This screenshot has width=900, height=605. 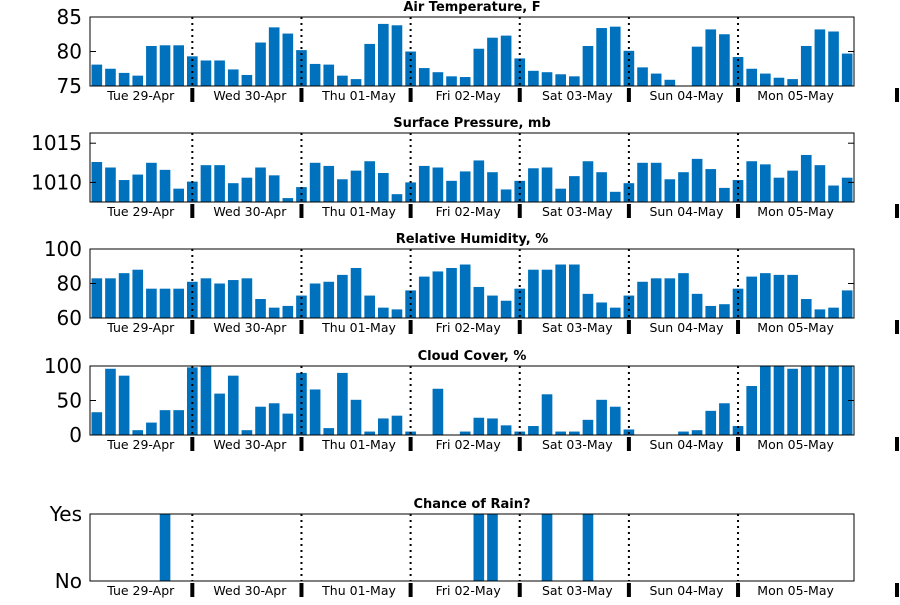 What do you see at coordinates (250, 211) in the screenshot?
I see `x-tick-label: Wed 30-Apr` at bounding box center [250, 211].